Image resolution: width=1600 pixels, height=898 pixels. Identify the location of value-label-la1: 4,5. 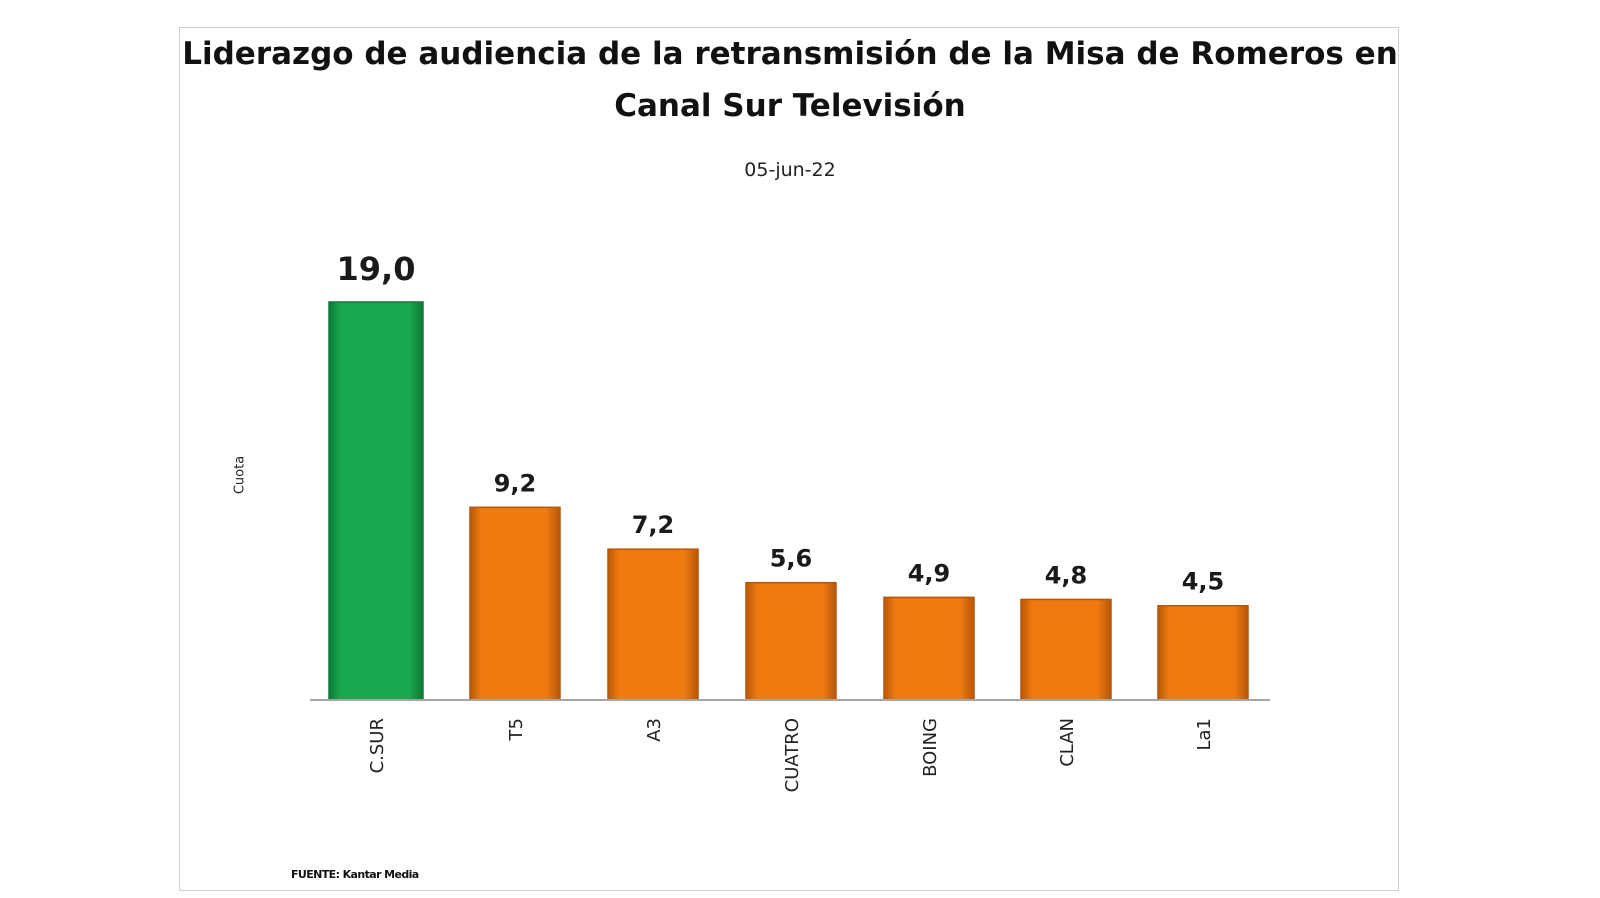
(1203, 582).